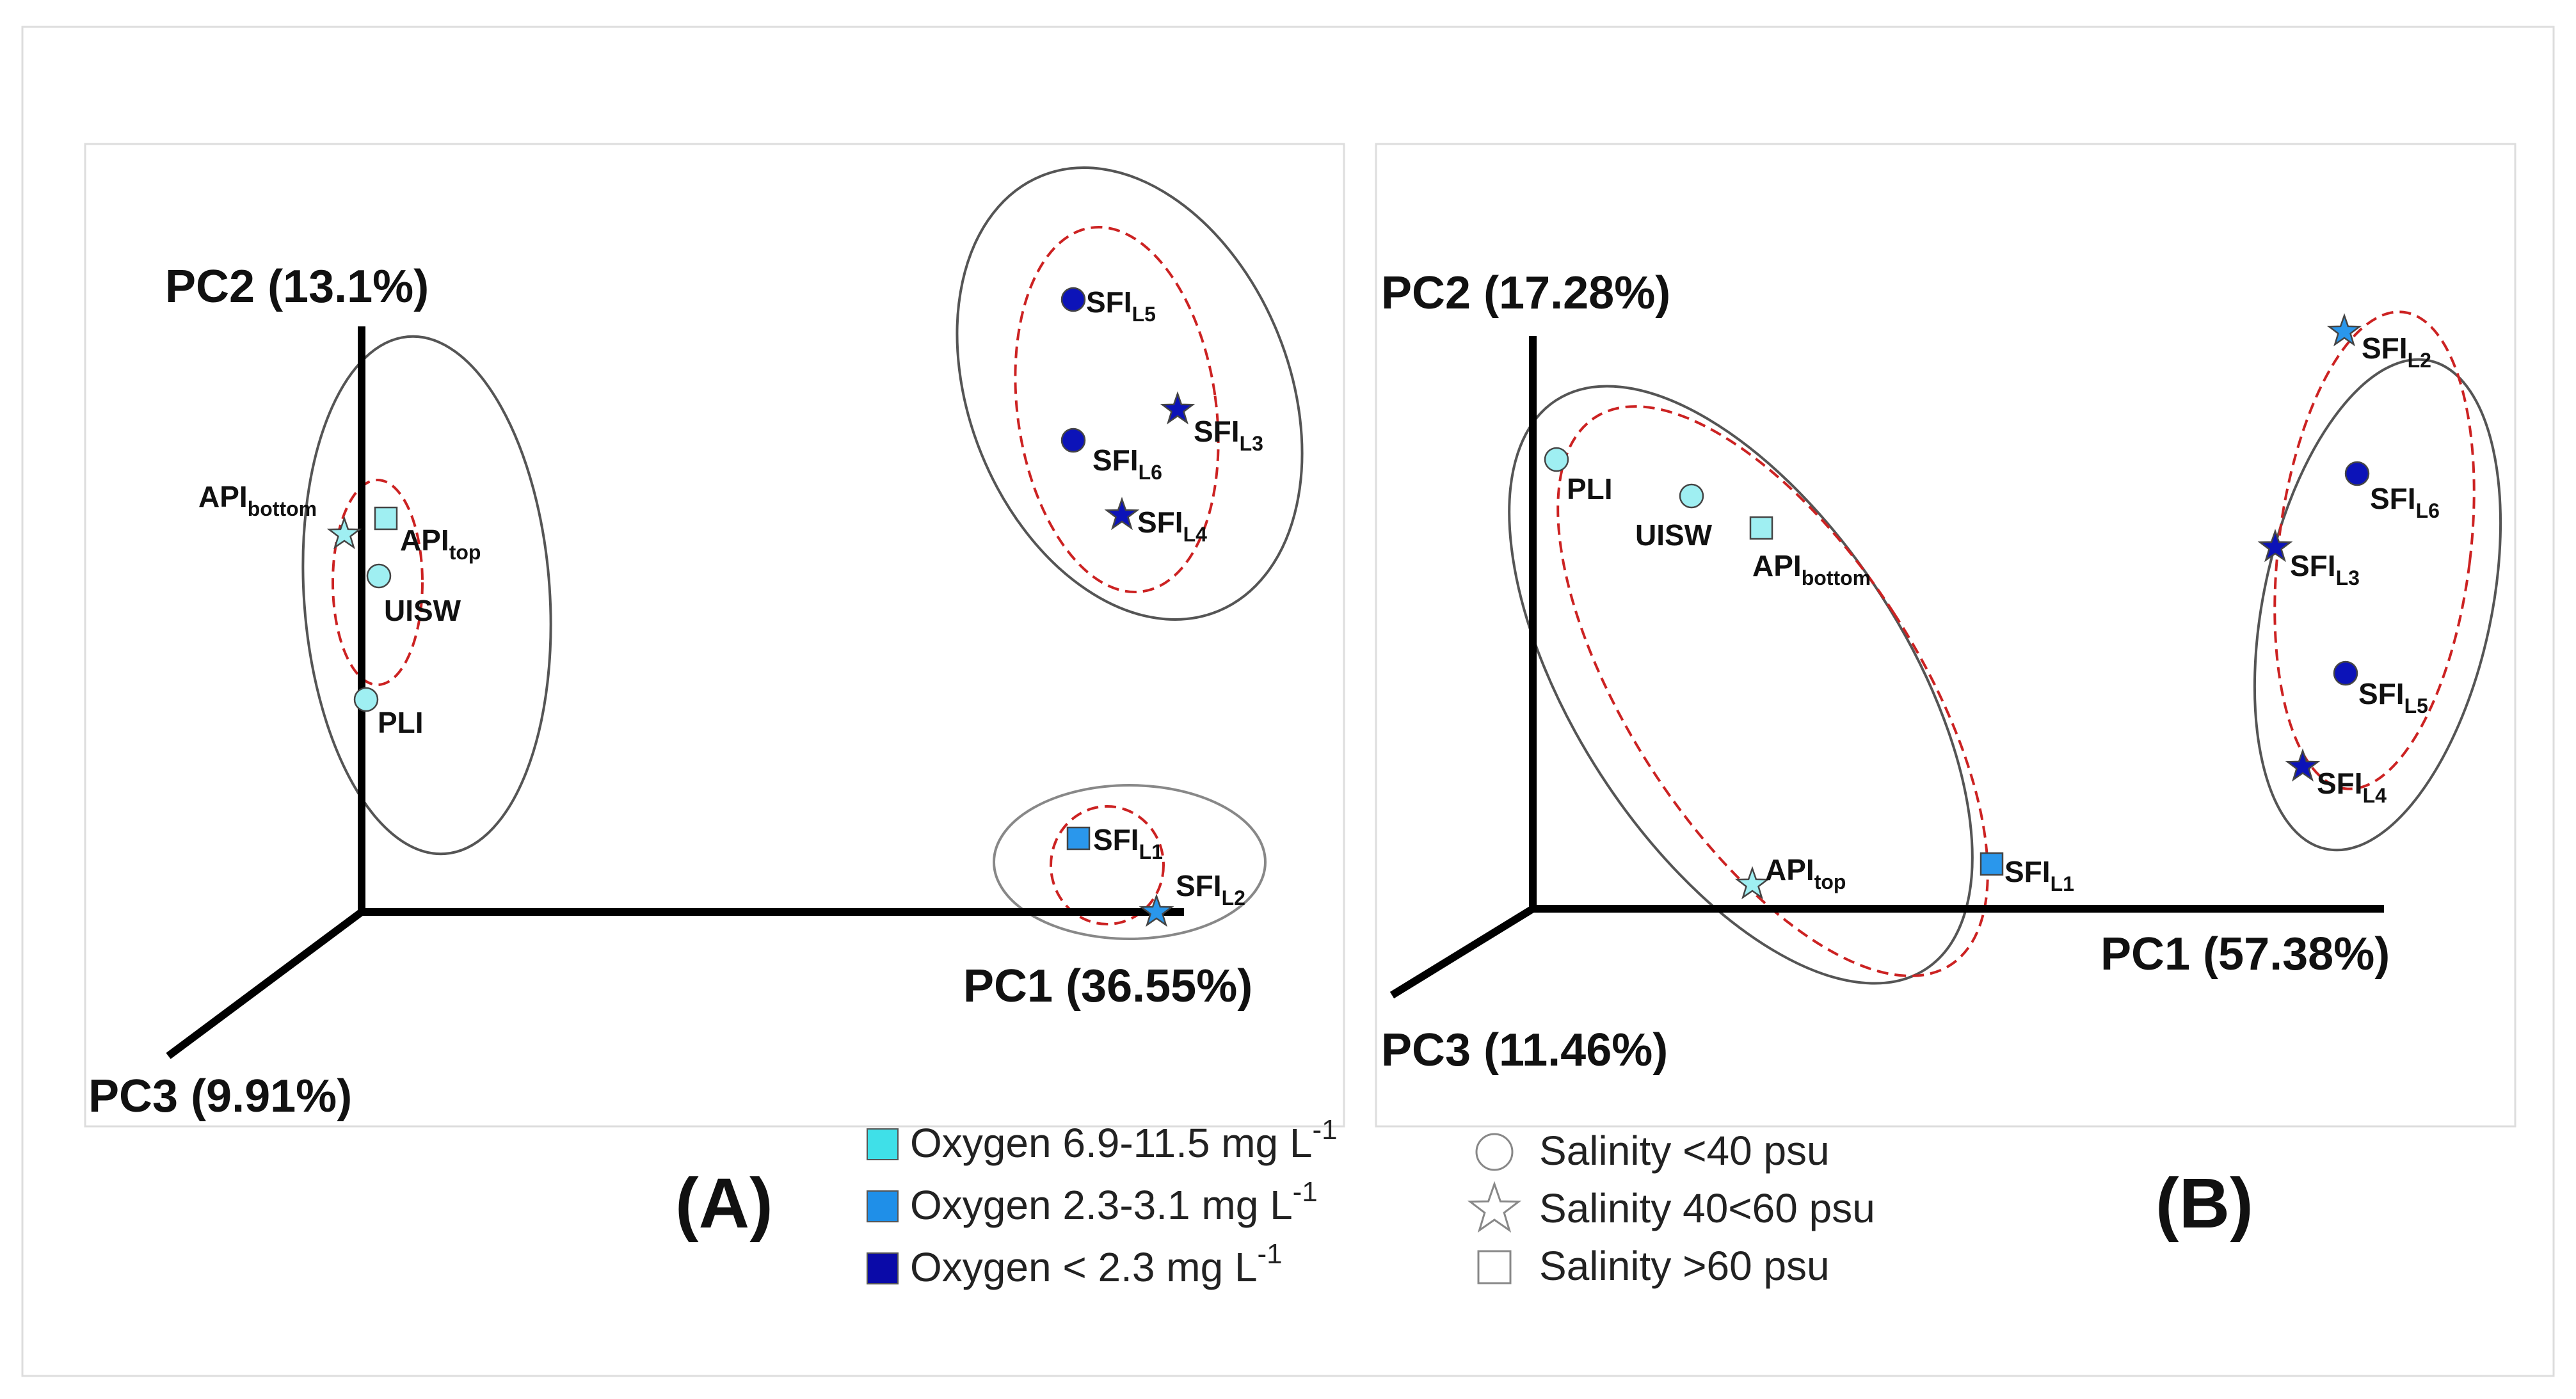 This screenshot has height=1399, width=2576. Describe the element at coordinates (1494, 1152) in the screenshot. I see `legend-salinity-low-marker` at that location.